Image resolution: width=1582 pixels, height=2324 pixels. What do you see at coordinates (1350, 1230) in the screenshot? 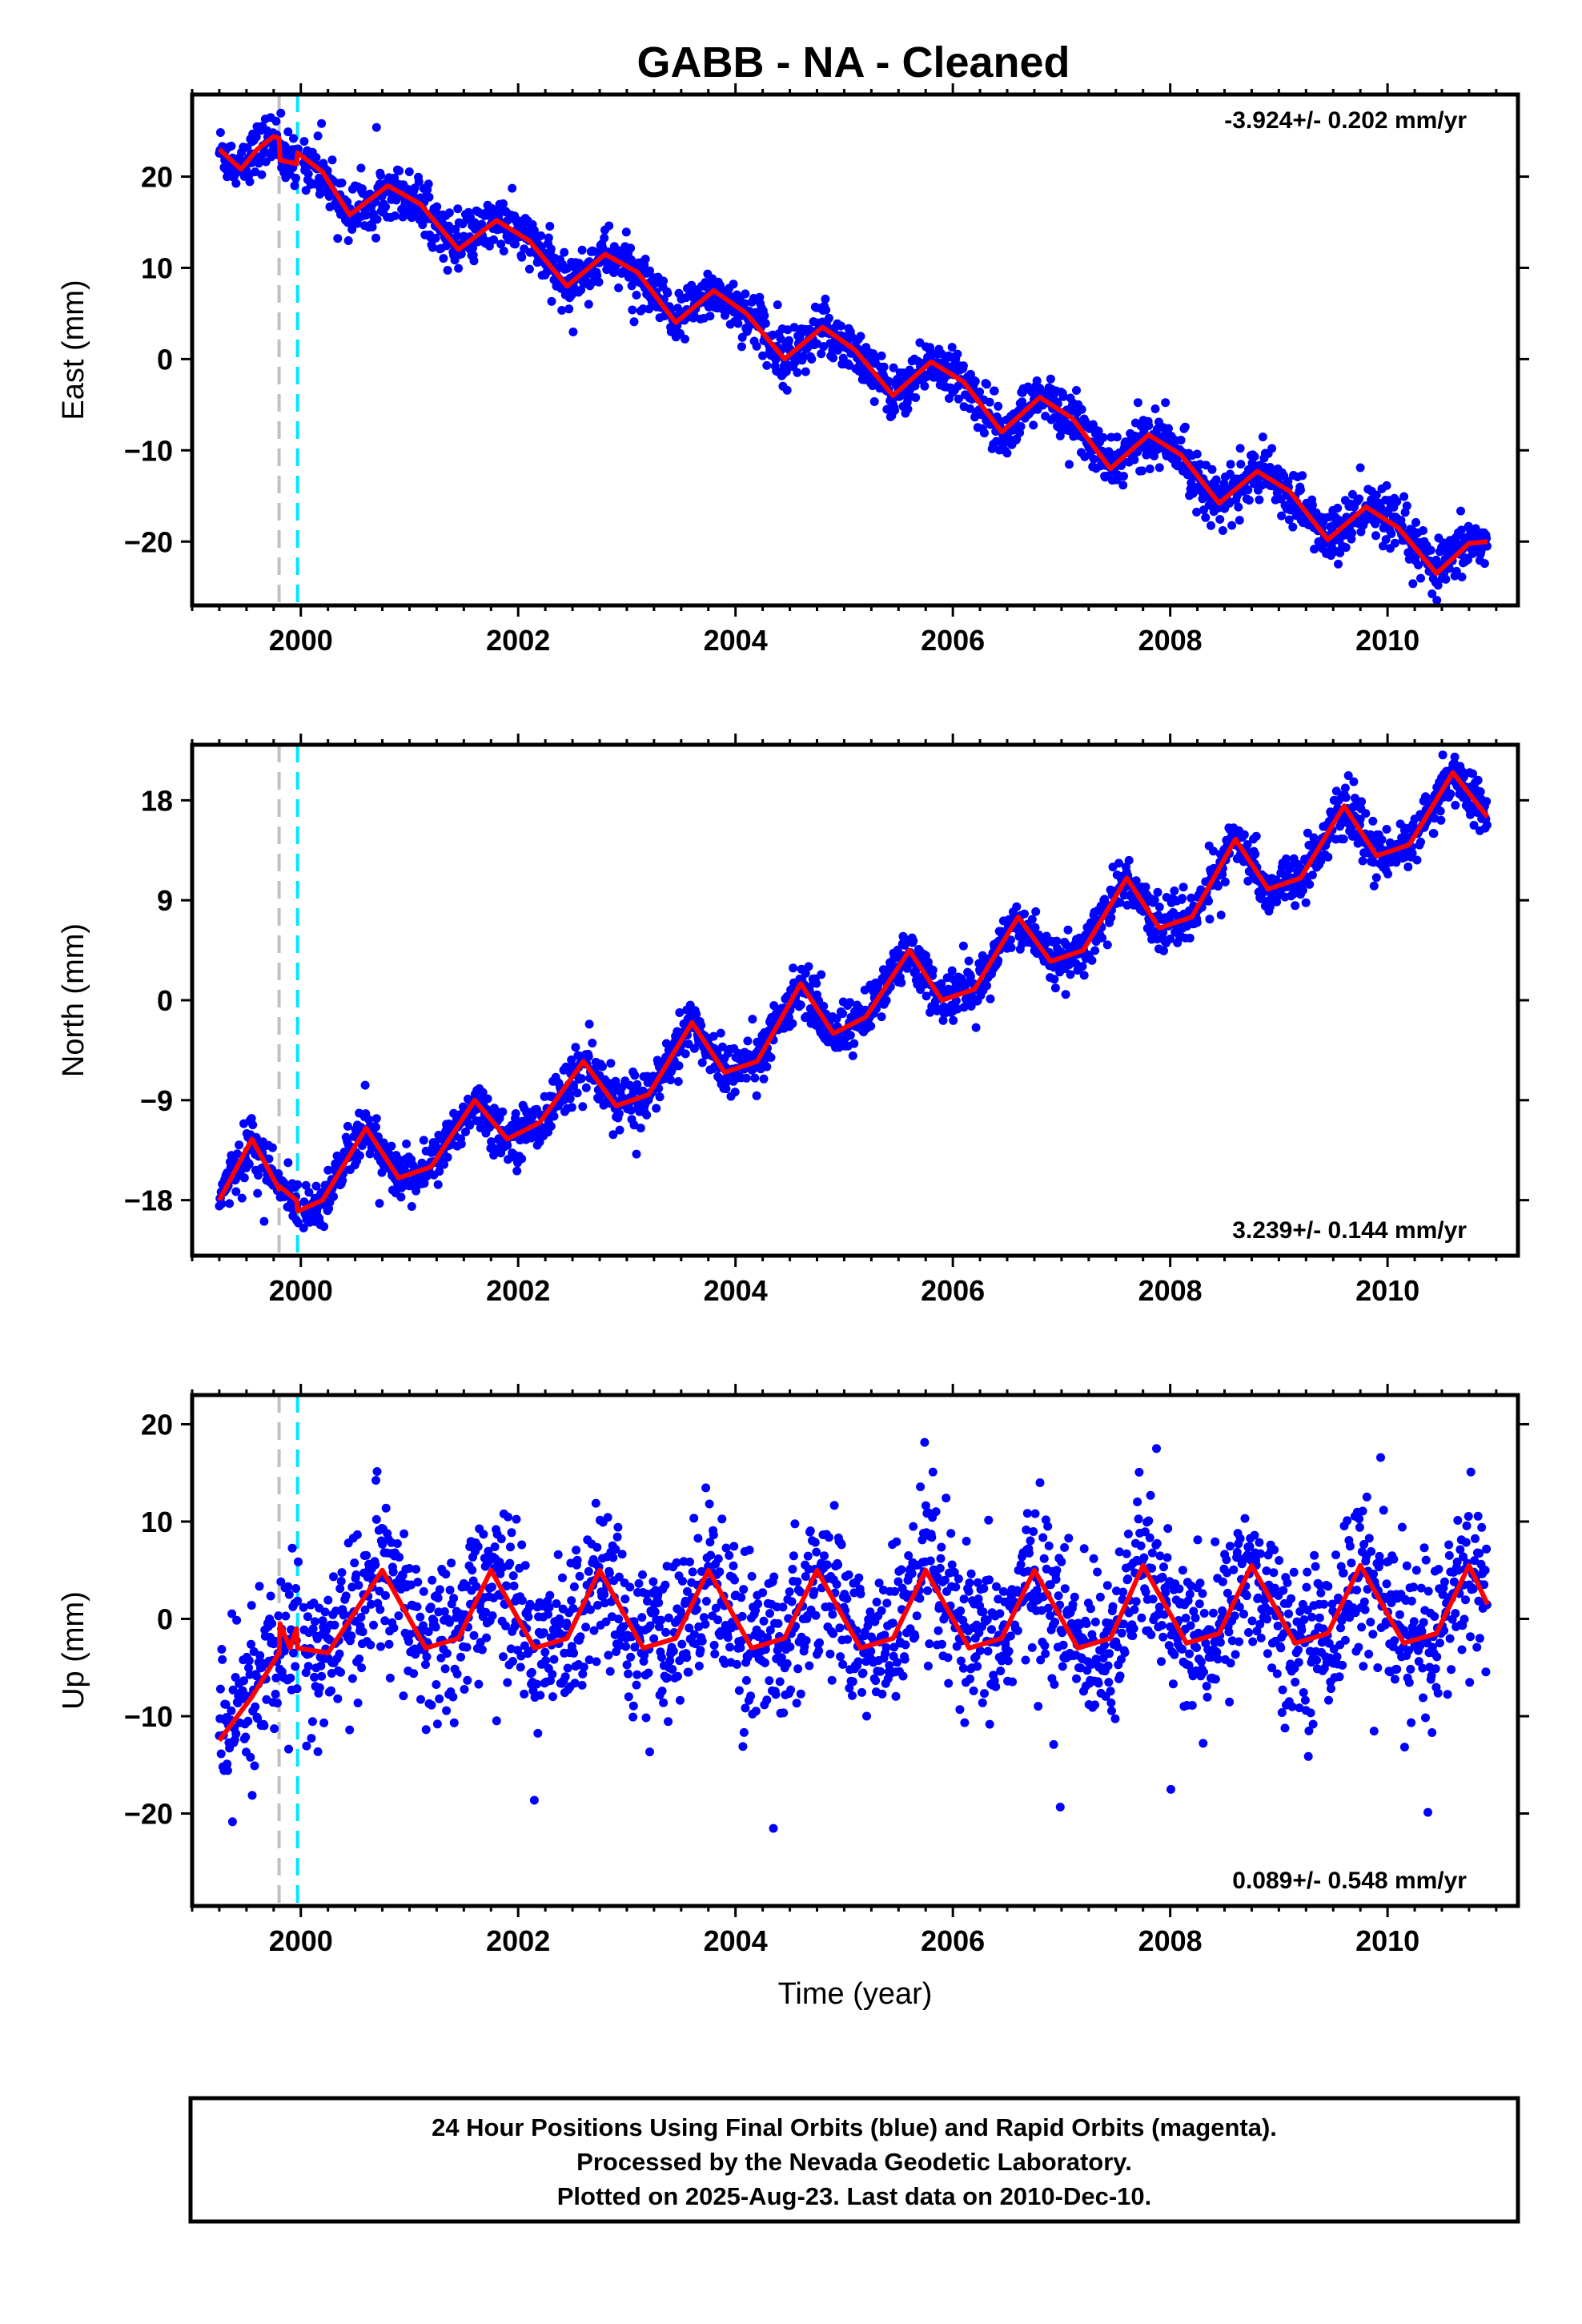
I see `rate-annotation: 3.239+/- 0.144 mm/yr` at bounding box center [1350, 1230].